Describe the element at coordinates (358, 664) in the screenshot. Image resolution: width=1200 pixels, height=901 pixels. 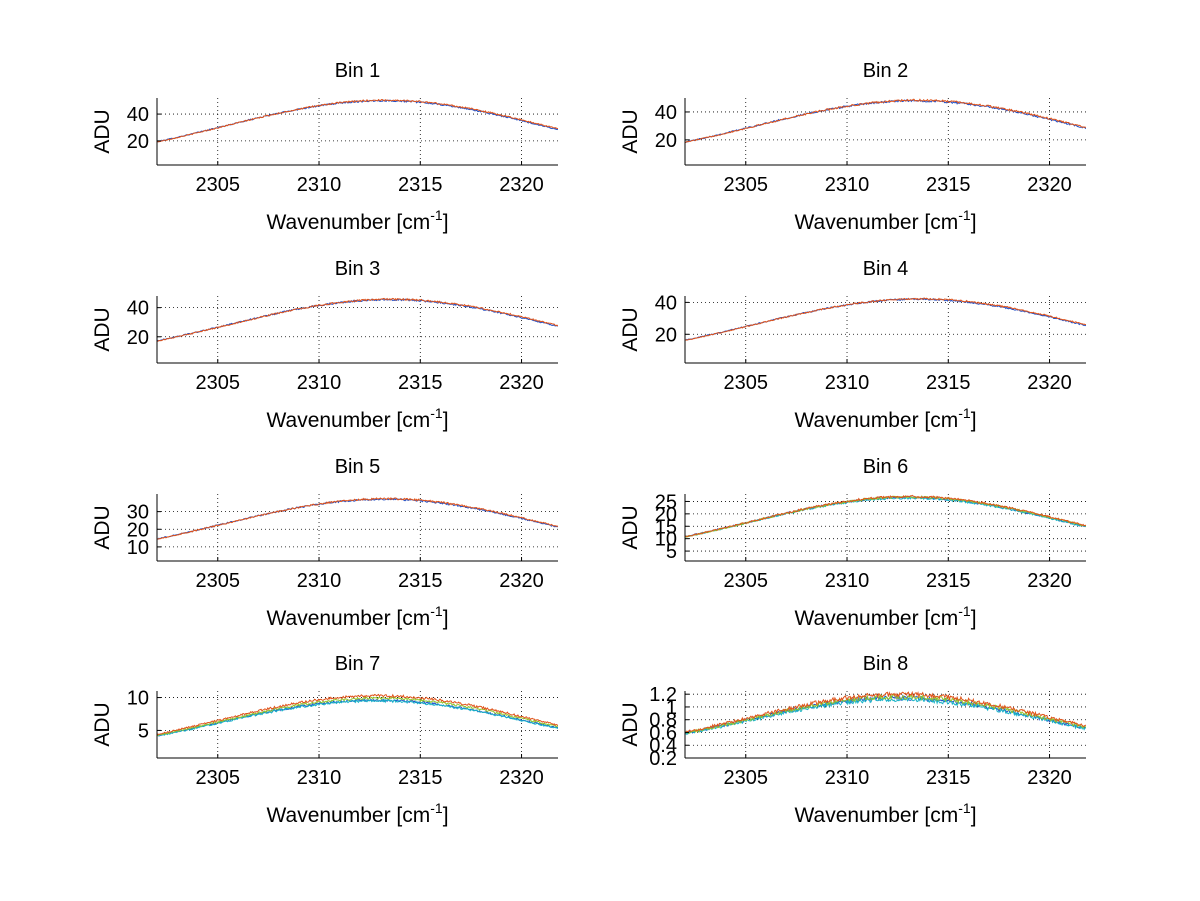
I see `subplot-title: Bin 7` at that location.